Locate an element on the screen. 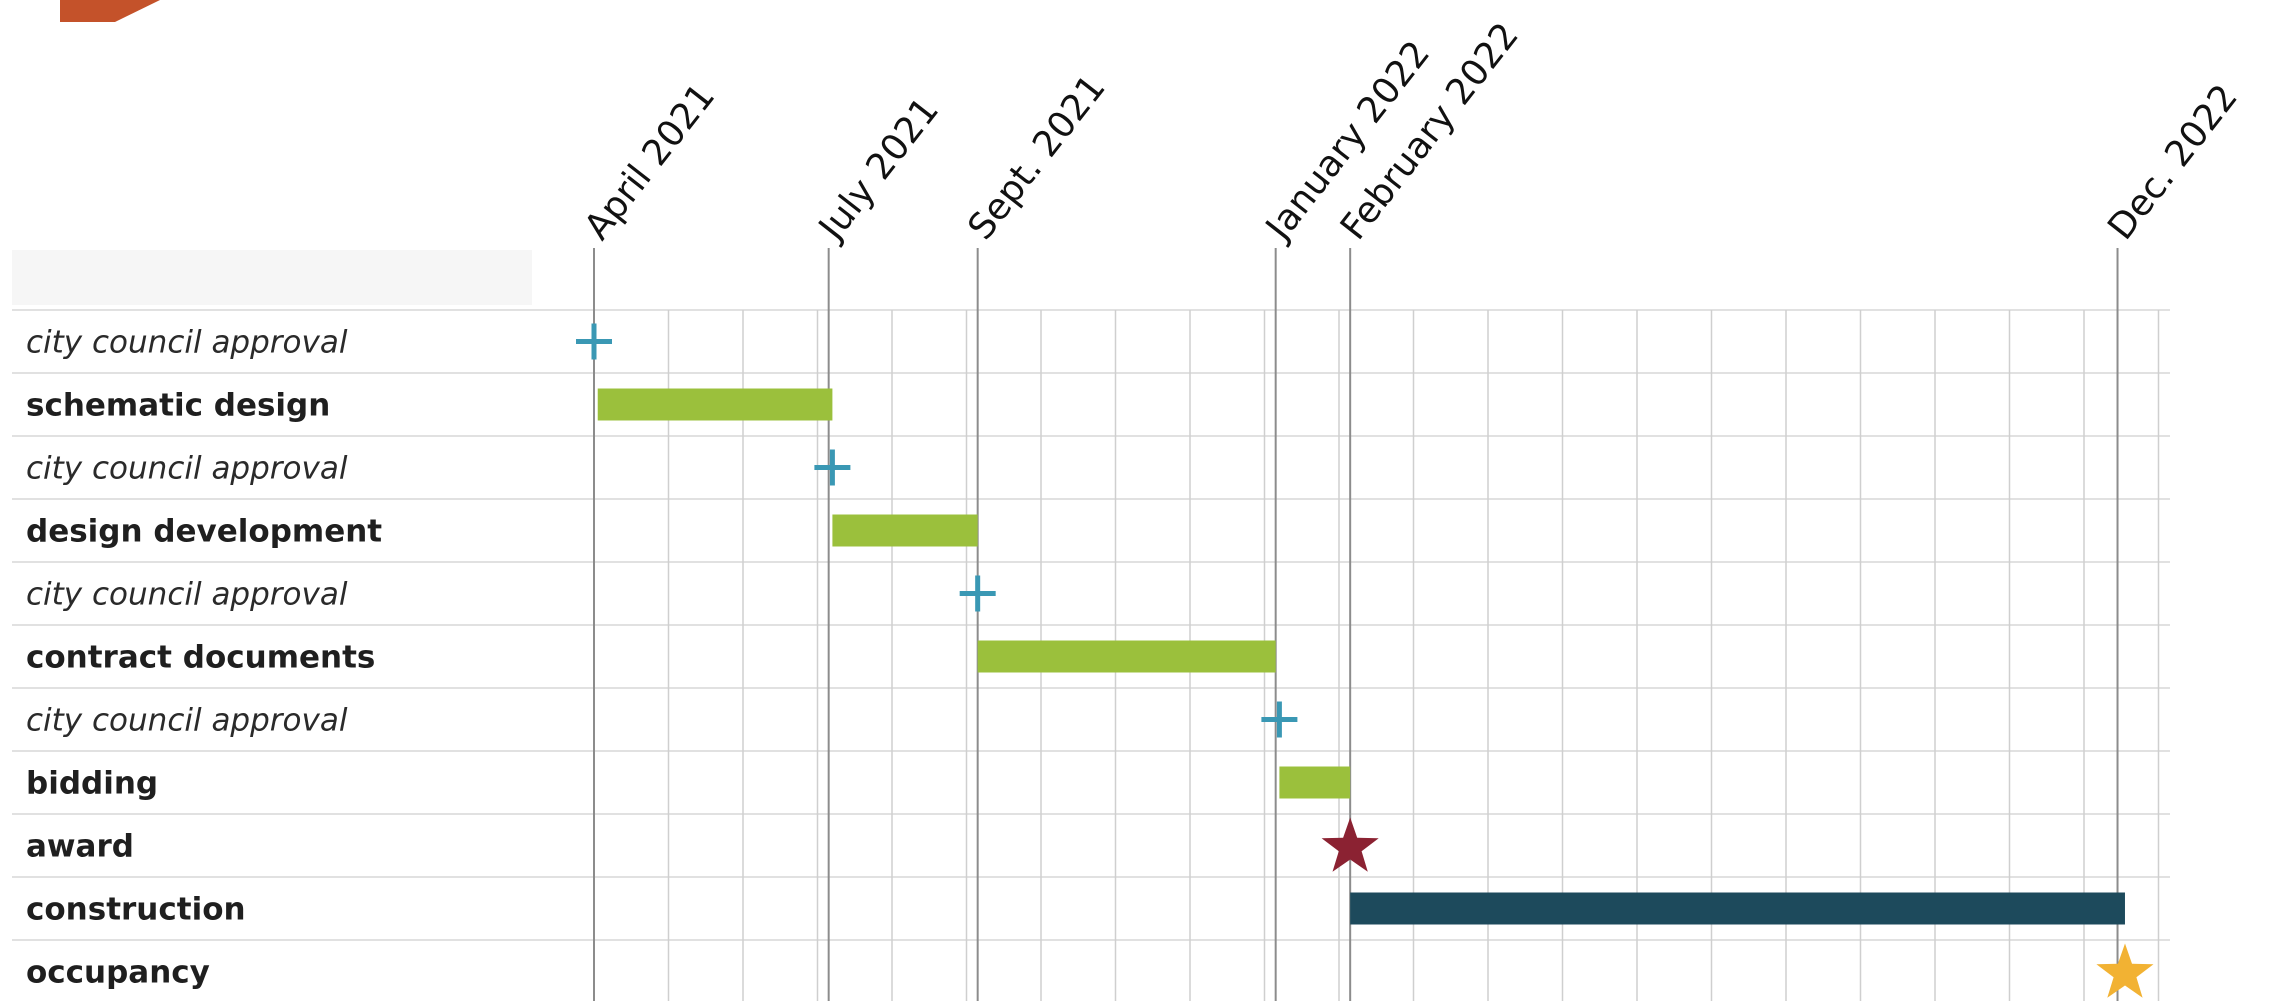 The width and height of the screenshot is (2270, 1001). row-label: contract documents is located at coordinates (200, 658).